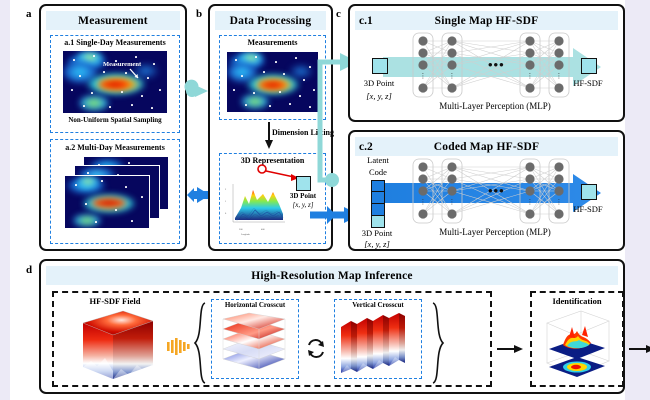 The width and height of the screenshot is (650, 400). What do you see at coordinates (226, 213) in the screenshot?
I see `svg-text: 0` at bounding box center [226, 213].